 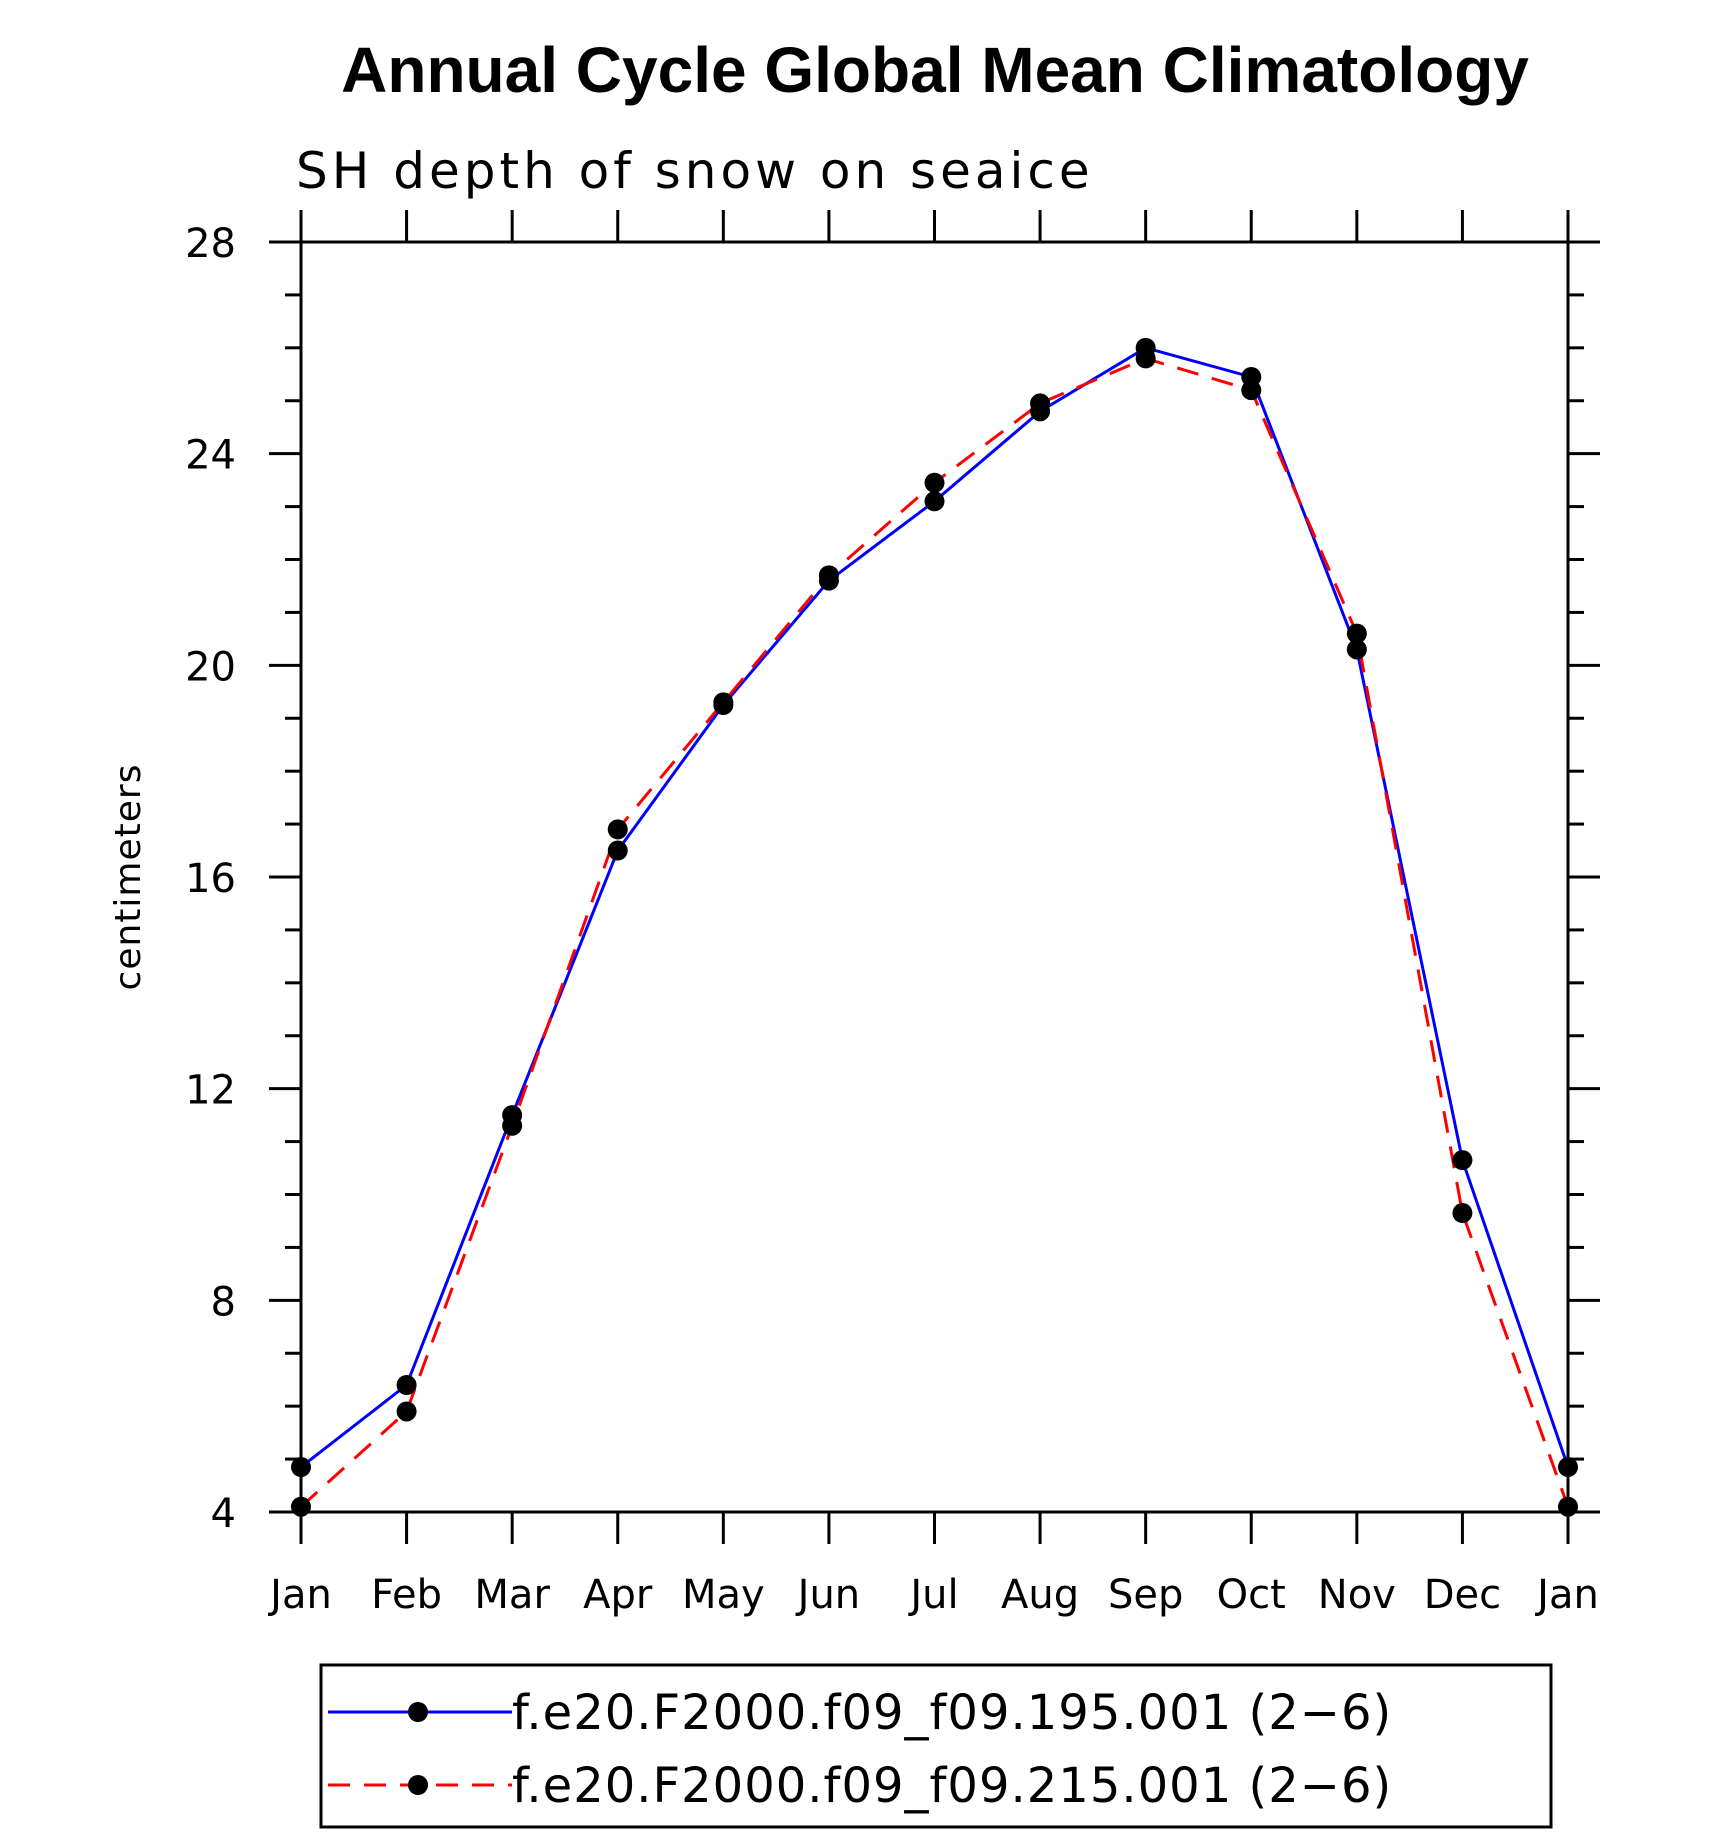 What do you see at coordinates (695, 171) in the screenshot?
I see `chart-subtitle: SH depth of snow on seaice` at bounding box center [695, 171].